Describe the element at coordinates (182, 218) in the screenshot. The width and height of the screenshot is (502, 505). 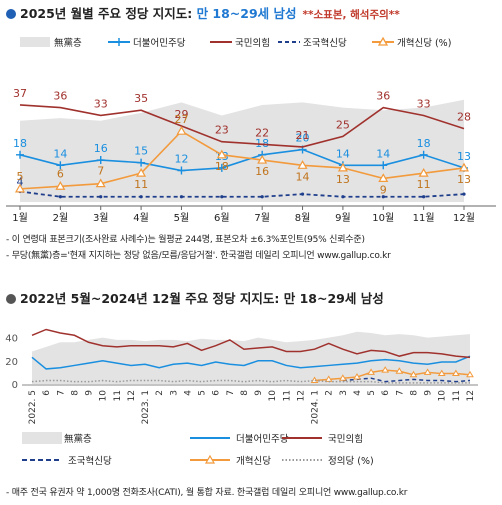
I see `x-tick-label: 5월` at that location.